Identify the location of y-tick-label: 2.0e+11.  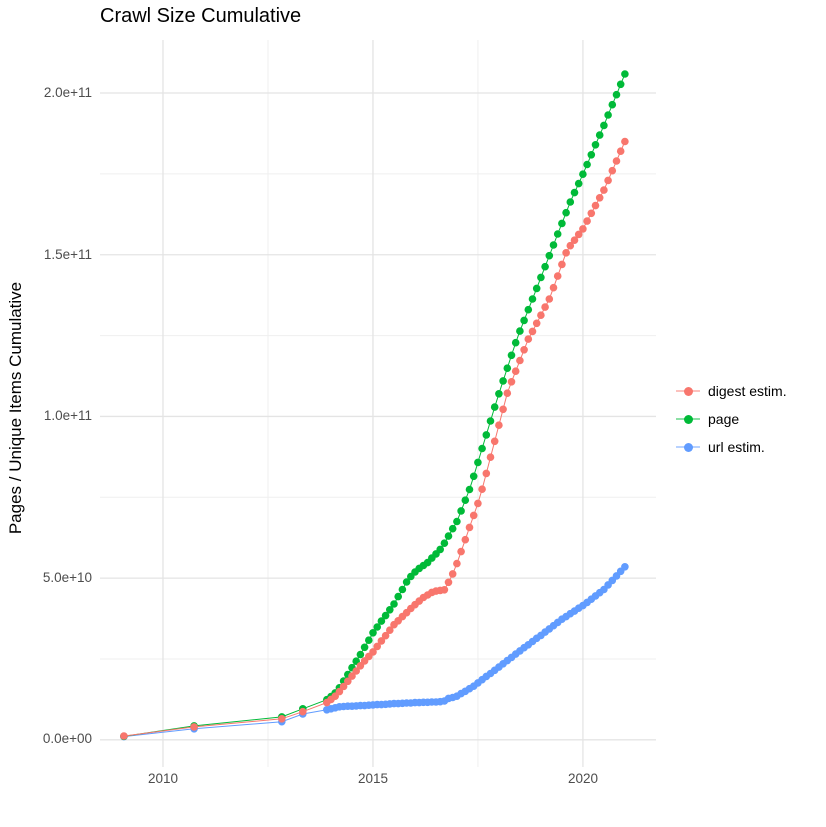
(67, 92).